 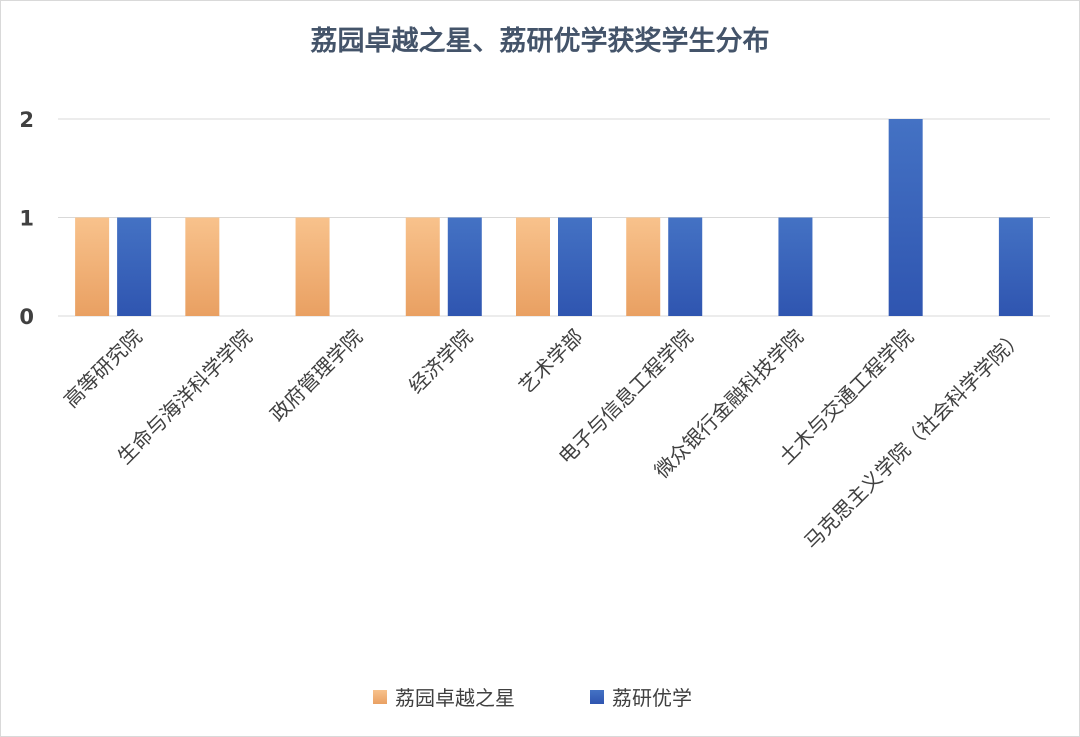 What do you see at coordinates (103, 369) in the screenshot?
I see `x-tick-label: 高等研究院` at bounding box center [103, 369].